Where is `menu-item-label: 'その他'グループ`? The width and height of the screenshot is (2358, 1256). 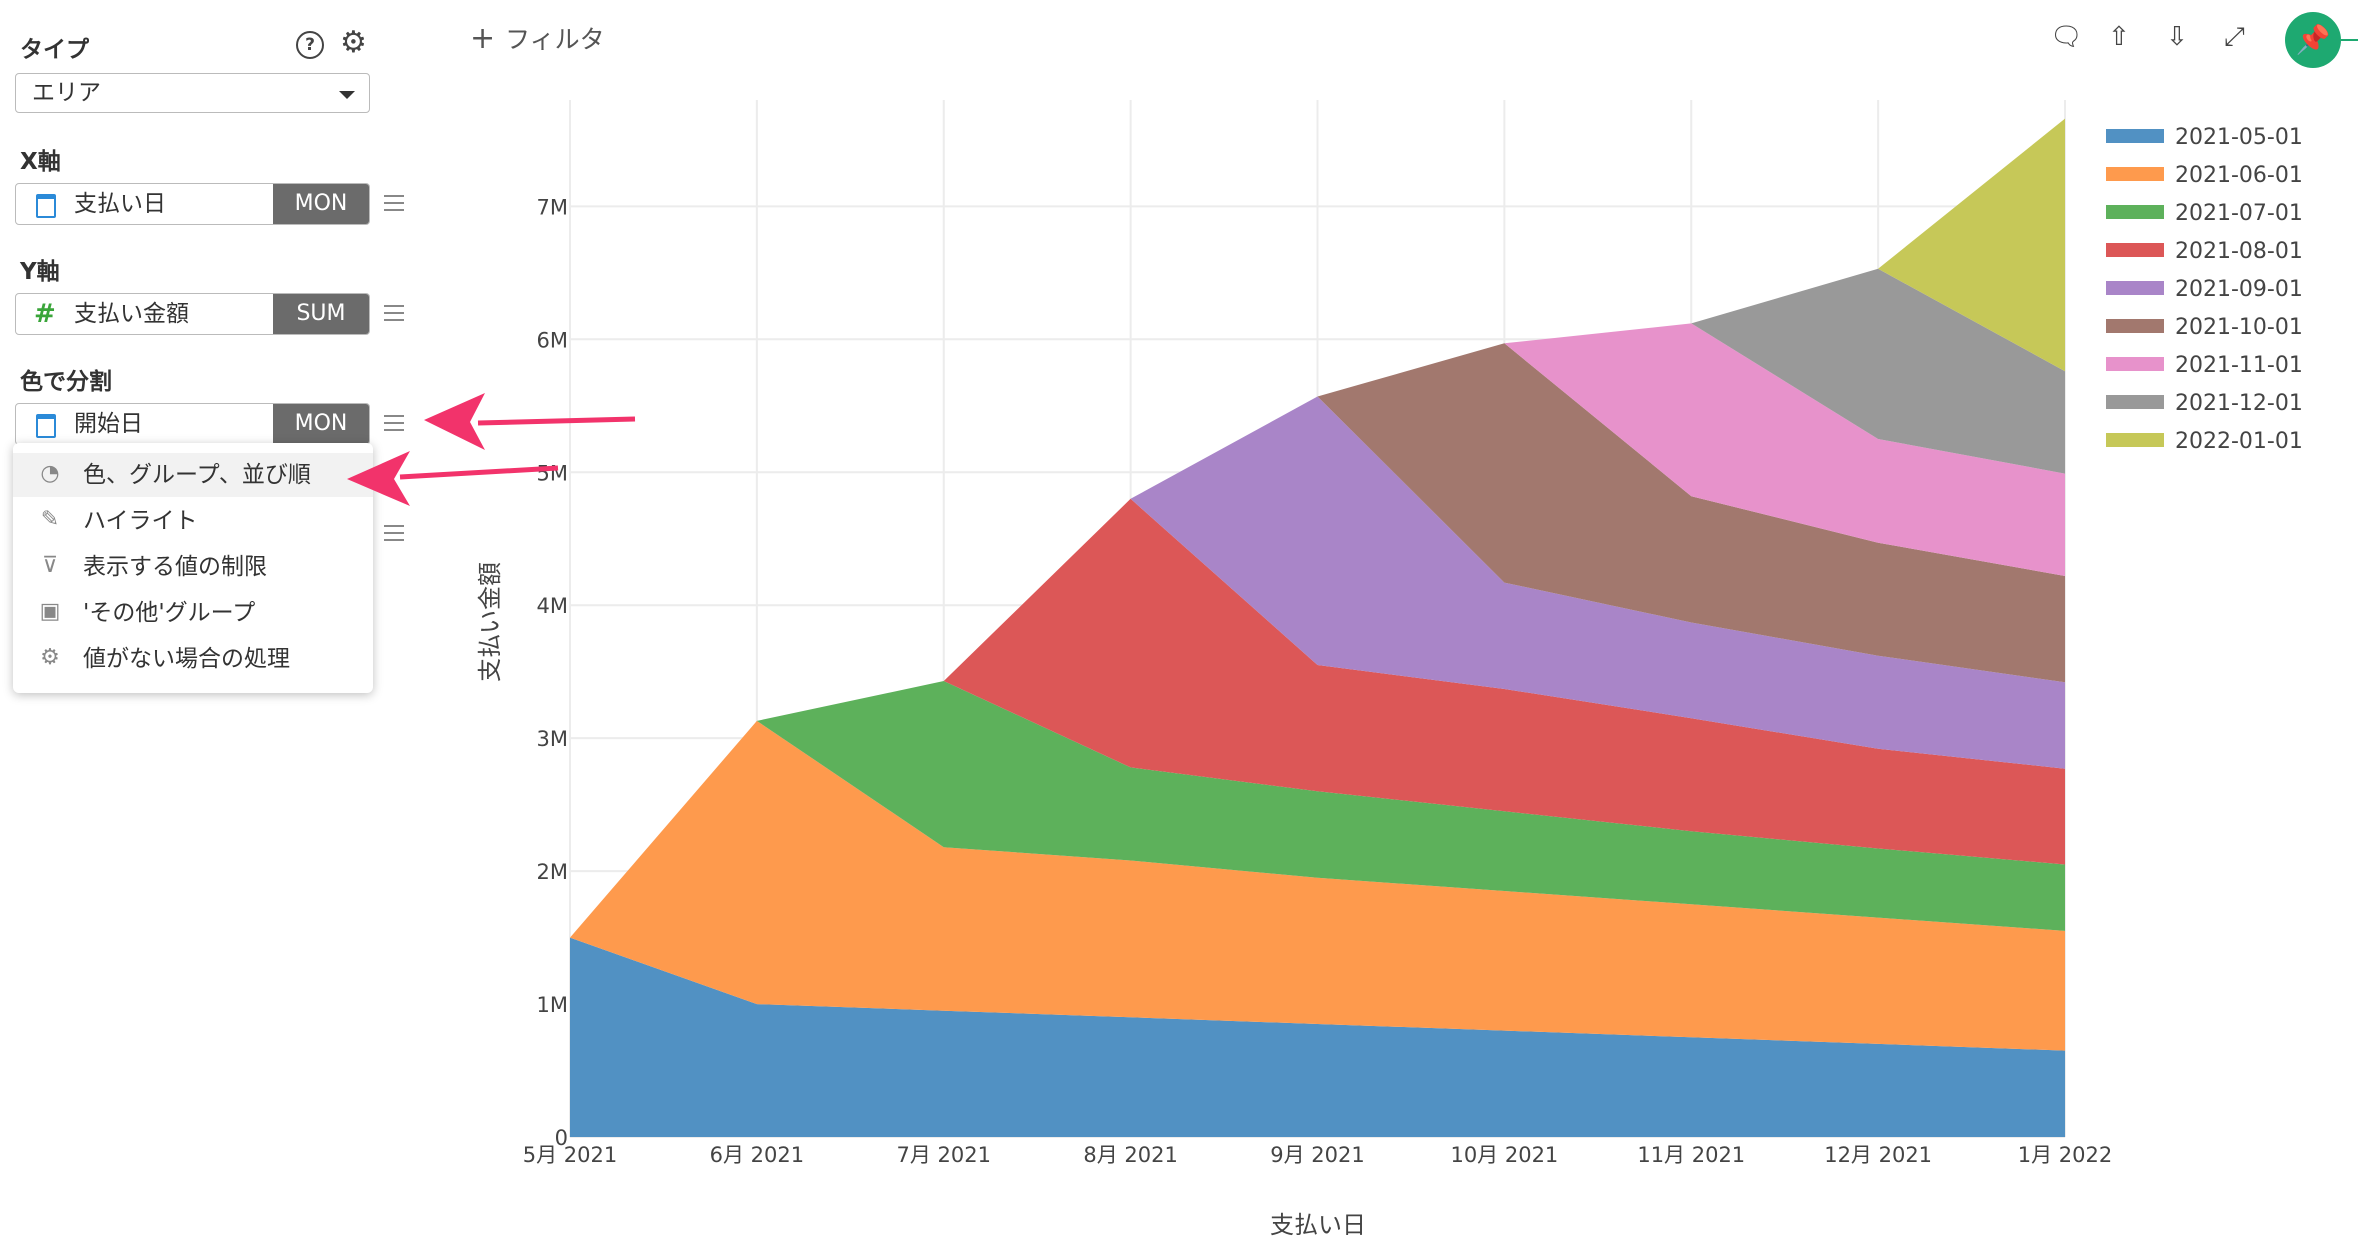
menu-item-label: 'その他'グループ is located at coordinates (169, 613).